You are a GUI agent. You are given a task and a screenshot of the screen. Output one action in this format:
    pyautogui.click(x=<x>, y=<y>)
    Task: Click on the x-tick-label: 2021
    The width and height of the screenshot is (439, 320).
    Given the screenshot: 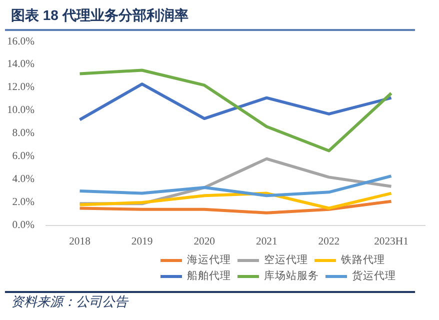 What is the action you would take?
    pyautogui.click(x=267, y=242)
    